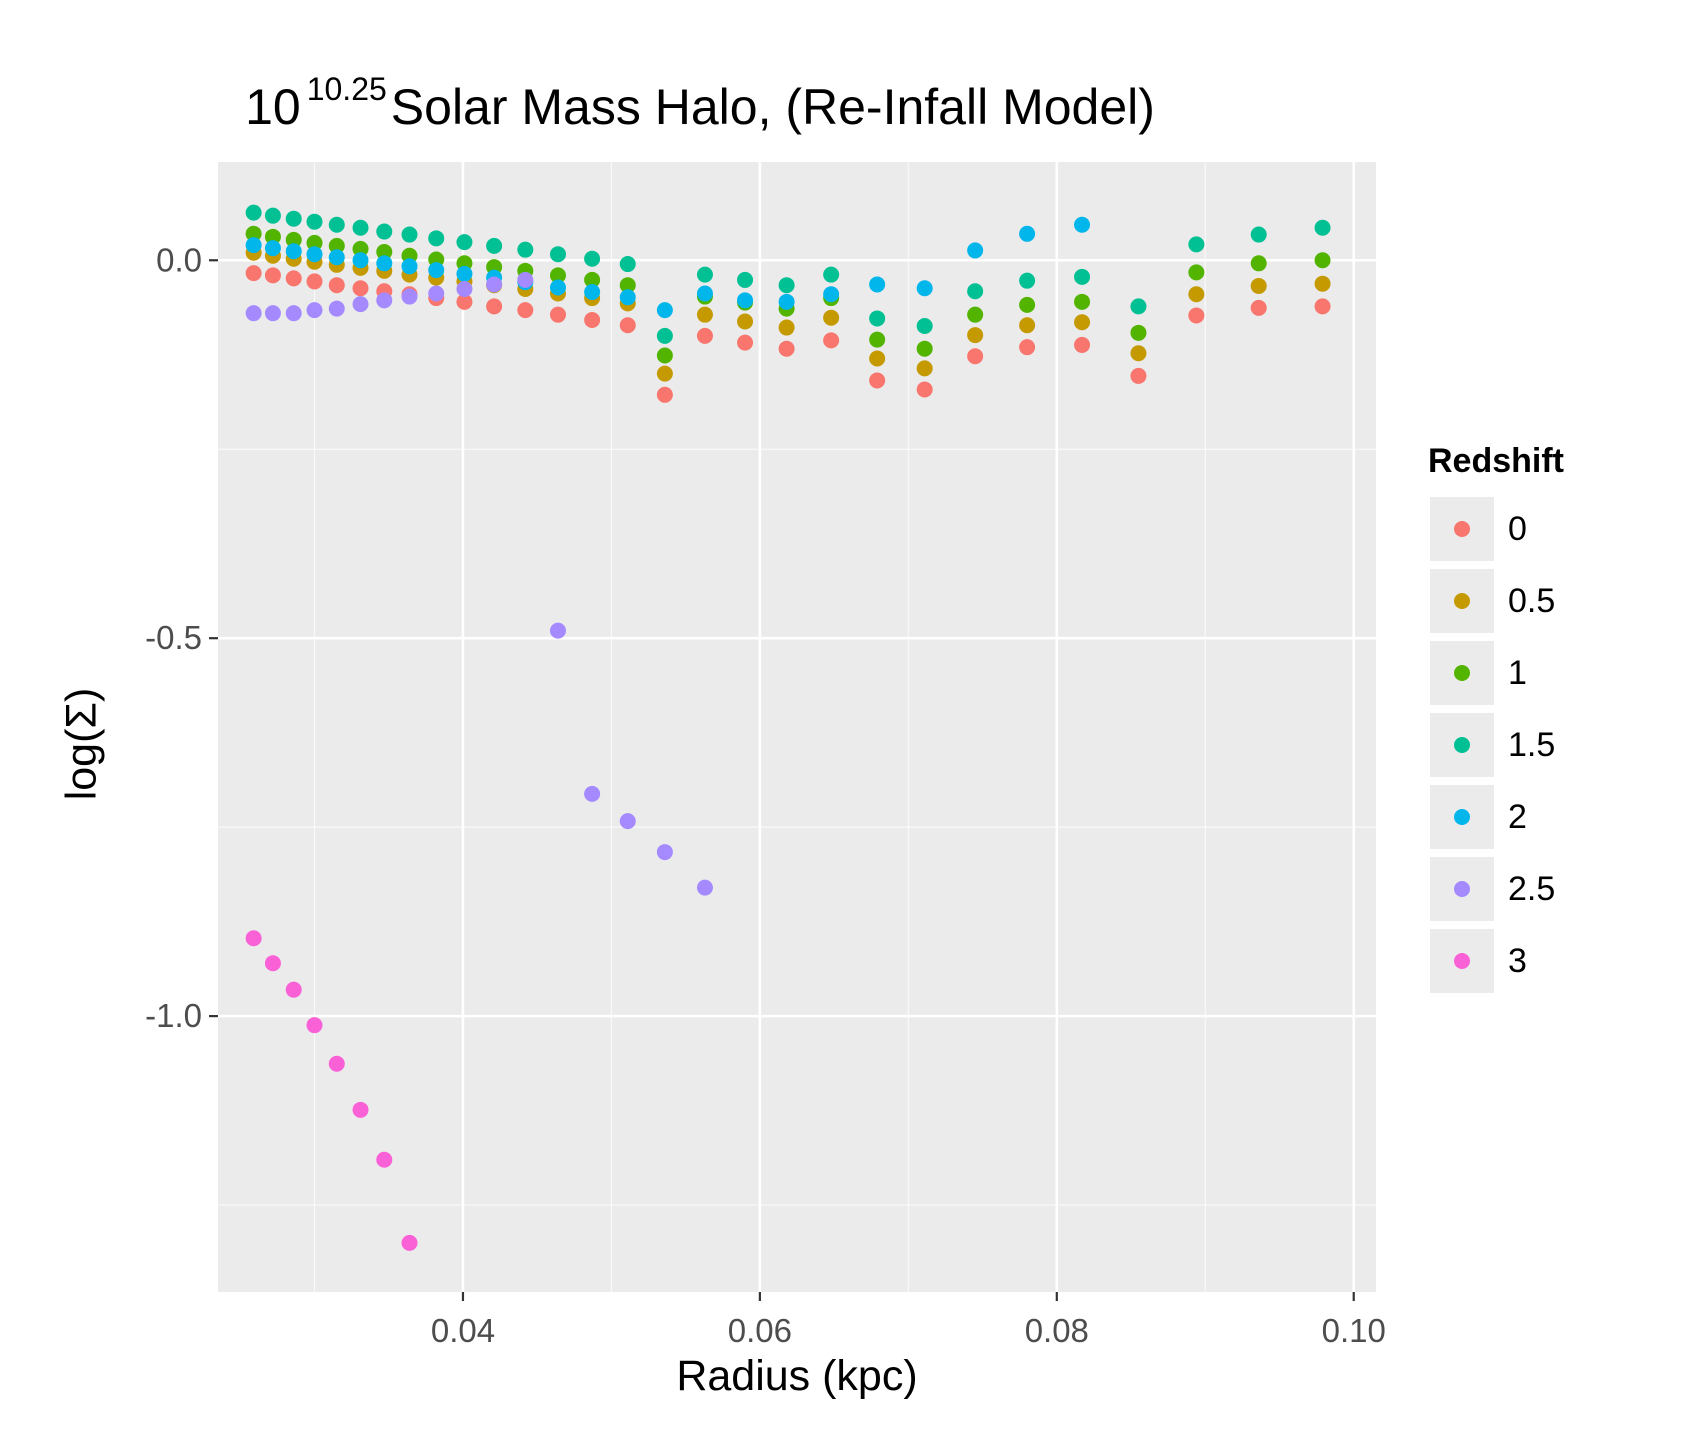 The height and width of the screenshot is (1429, 1696). Describe the element at coordinates (1354, 1330) in the screenshot. I see `x-tick-label: 0.10` at that location.